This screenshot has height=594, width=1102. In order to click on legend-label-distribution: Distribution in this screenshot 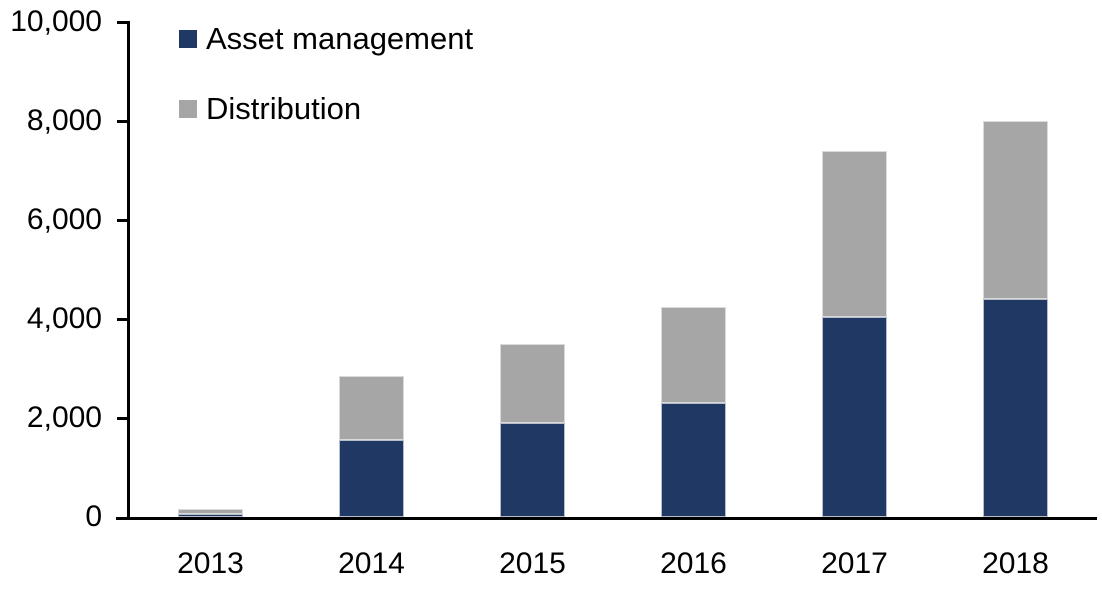, I will do `click(284, 108)`.